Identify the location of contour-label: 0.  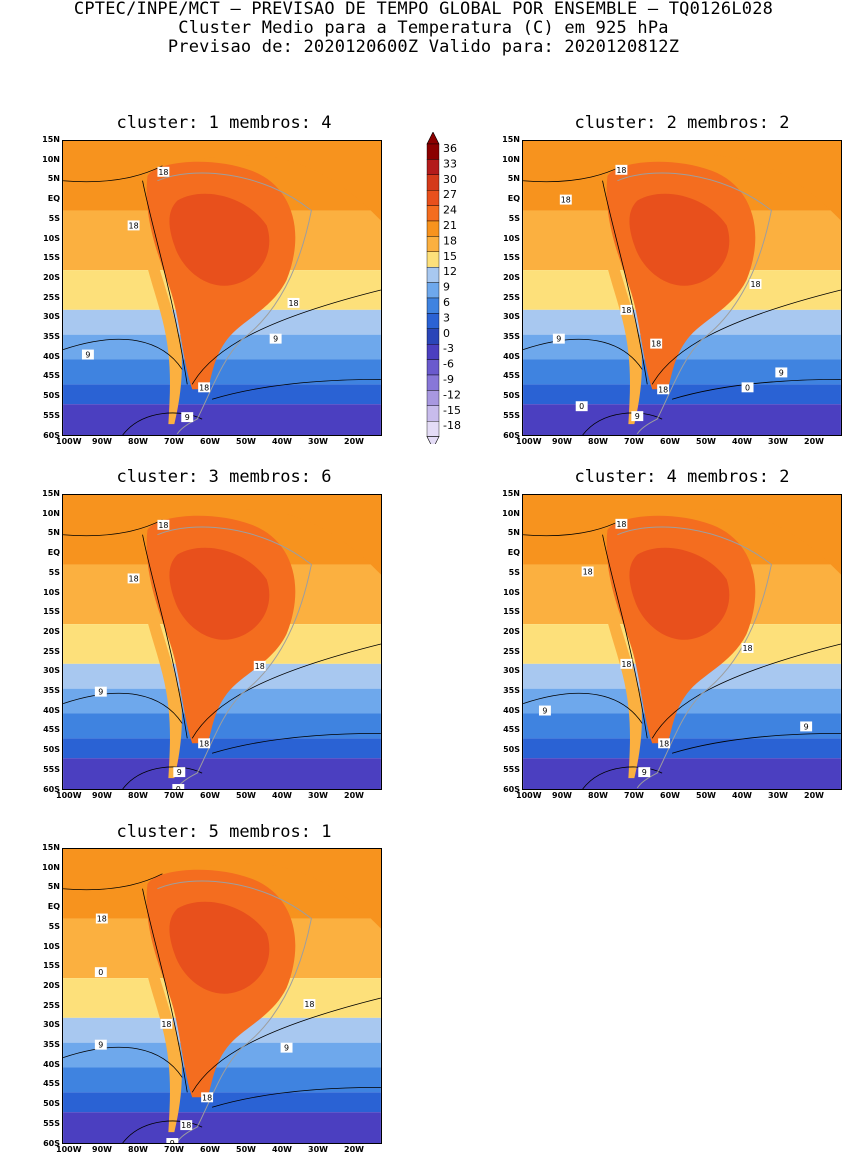
(178, 786).